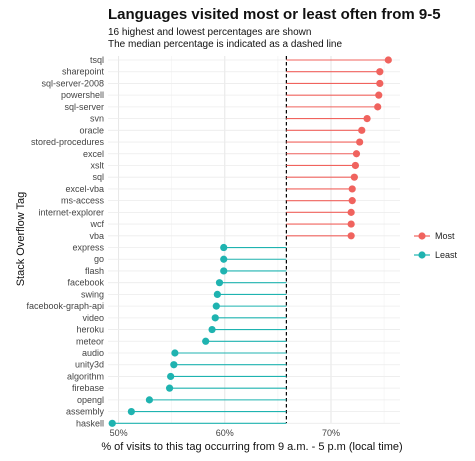 The width and height of the screenshot is (475, 461). I want to click on y-tick-label: algorithm, so click(85, 376).